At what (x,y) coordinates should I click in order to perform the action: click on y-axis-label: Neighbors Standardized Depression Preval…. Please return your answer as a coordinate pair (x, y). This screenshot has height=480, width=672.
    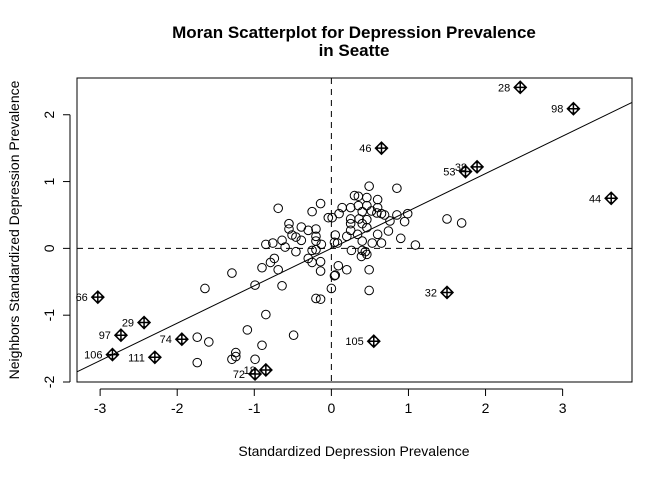
    Looking at the image, I should click on (14, 229).